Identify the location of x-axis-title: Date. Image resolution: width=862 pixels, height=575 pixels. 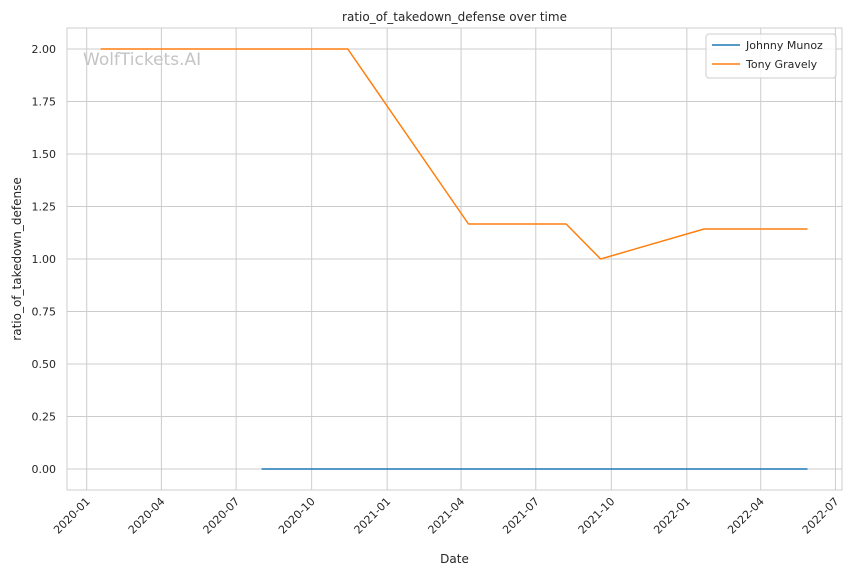
(454, 559).